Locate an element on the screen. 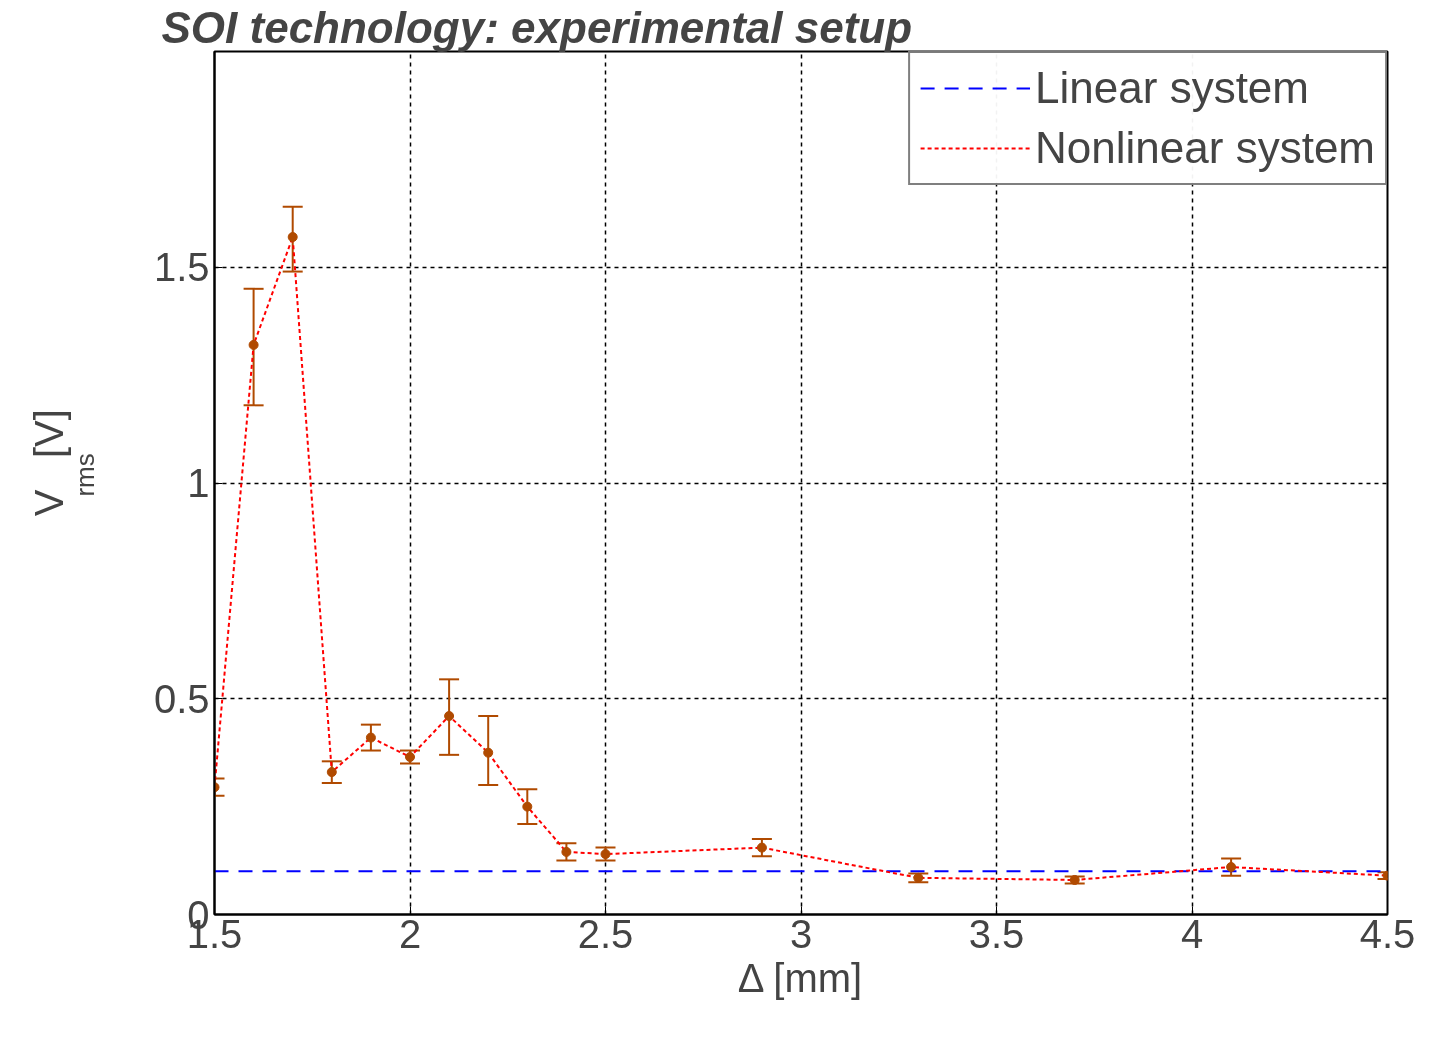  x-tick-label: 2.5 is located at coordinates (605, 933).